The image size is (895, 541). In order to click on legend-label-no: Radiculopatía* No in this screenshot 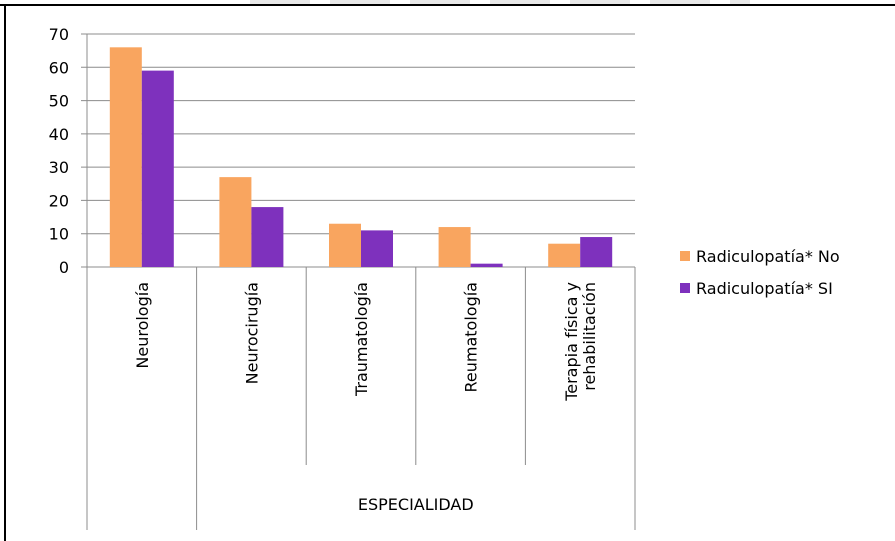, I will do `click(768, 256)`.